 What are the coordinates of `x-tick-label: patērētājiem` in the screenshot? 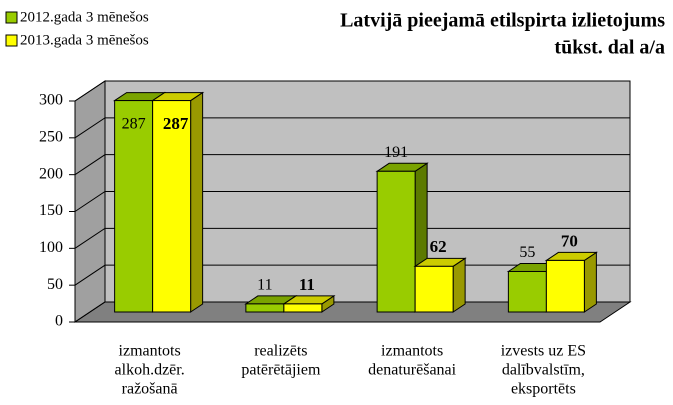 It's located at (281, 370).